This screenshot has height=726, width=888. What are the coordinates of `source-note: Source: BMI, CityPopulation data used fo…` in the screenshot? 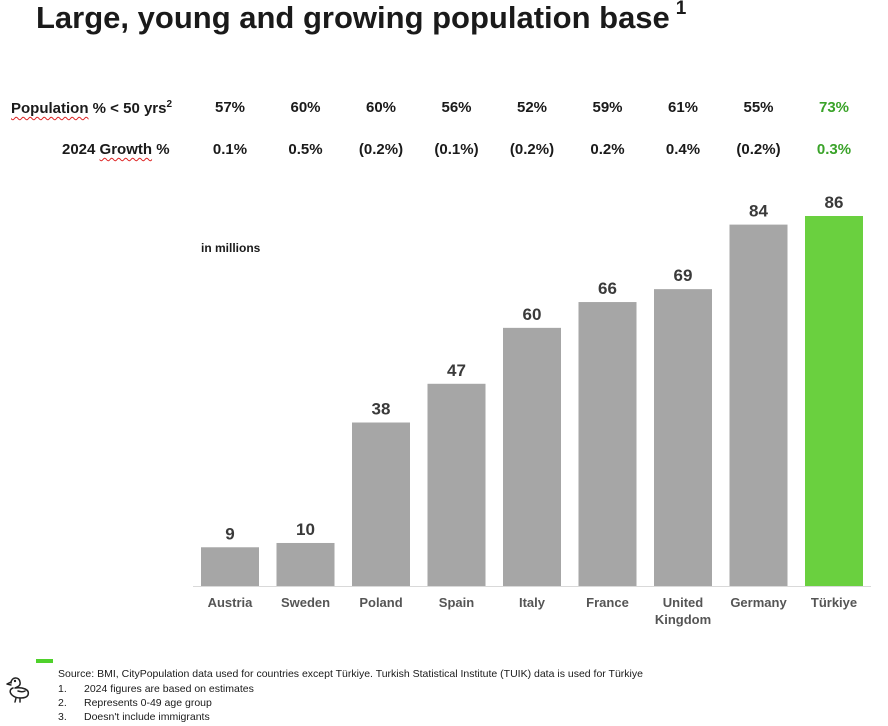 It's located at (350, 674).